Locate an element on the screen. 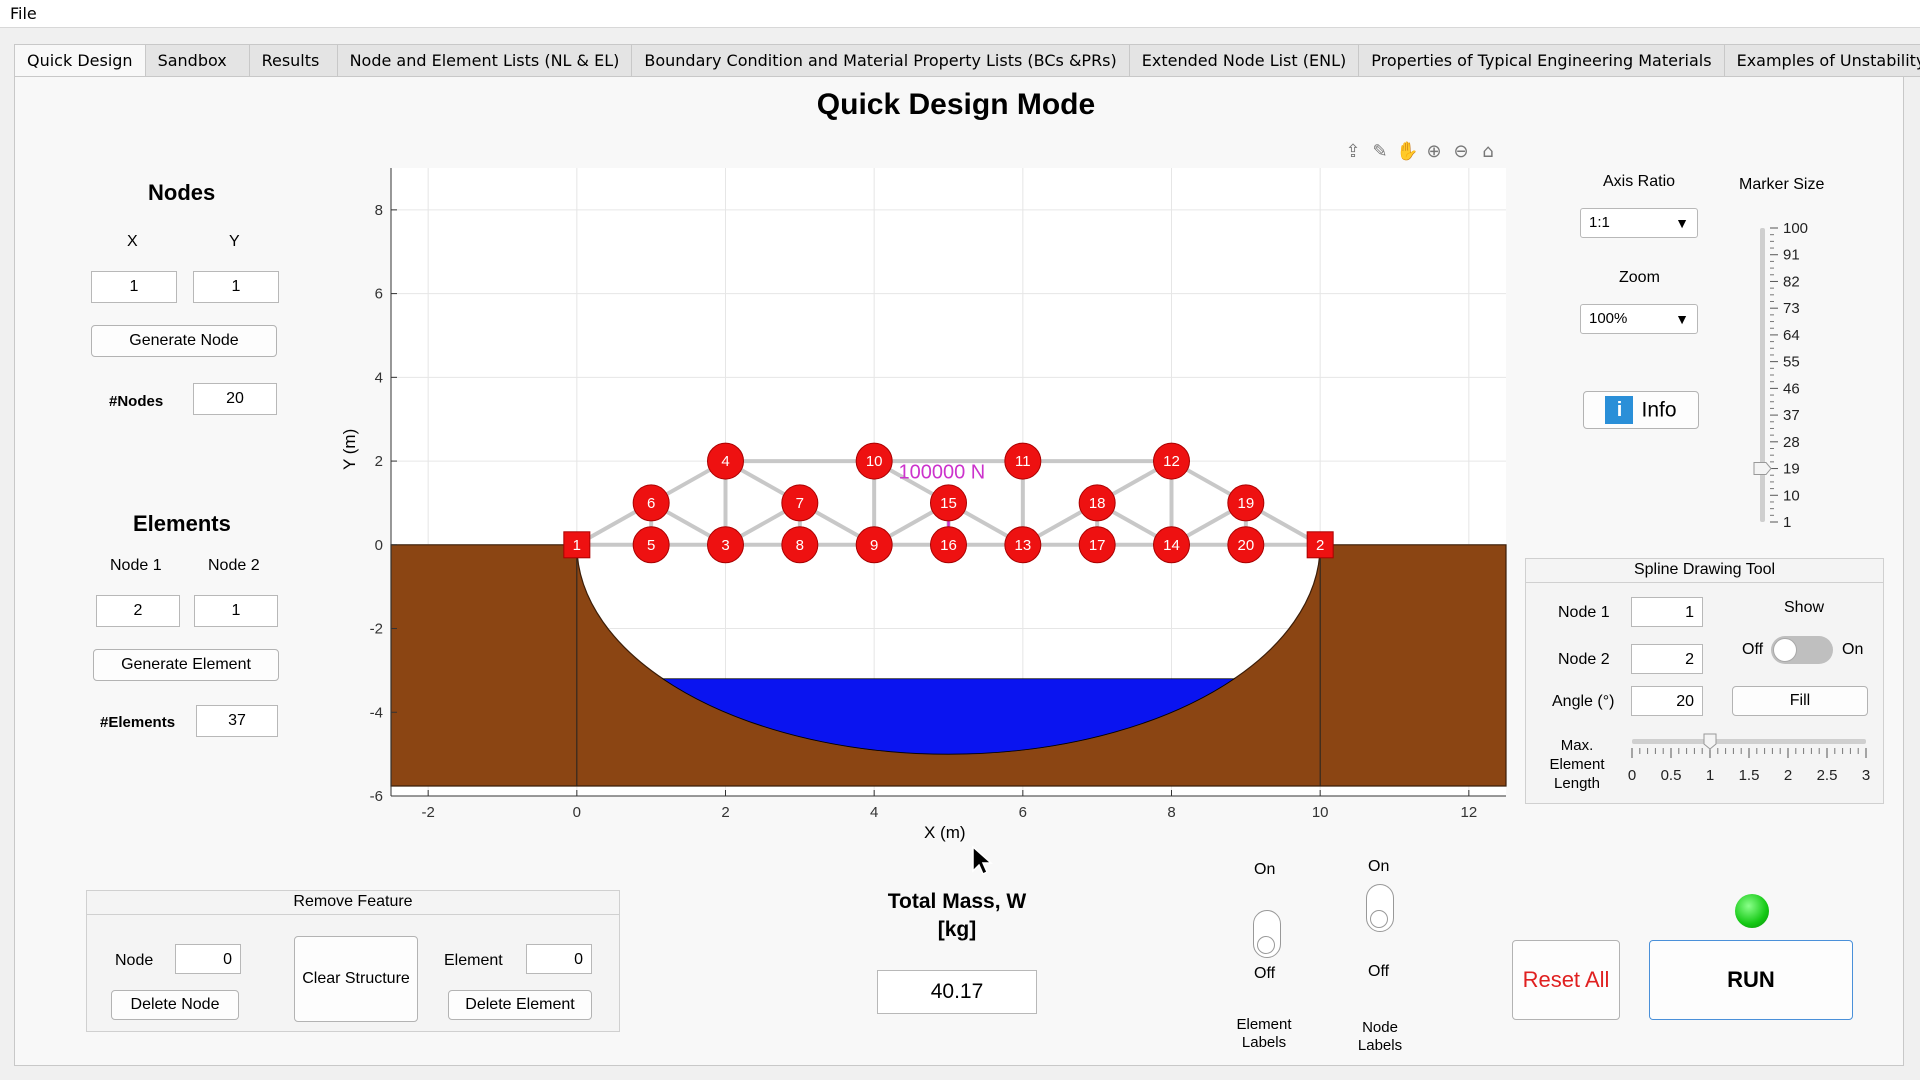  y-tick-label: 4 is located at coordinates (379, 377).